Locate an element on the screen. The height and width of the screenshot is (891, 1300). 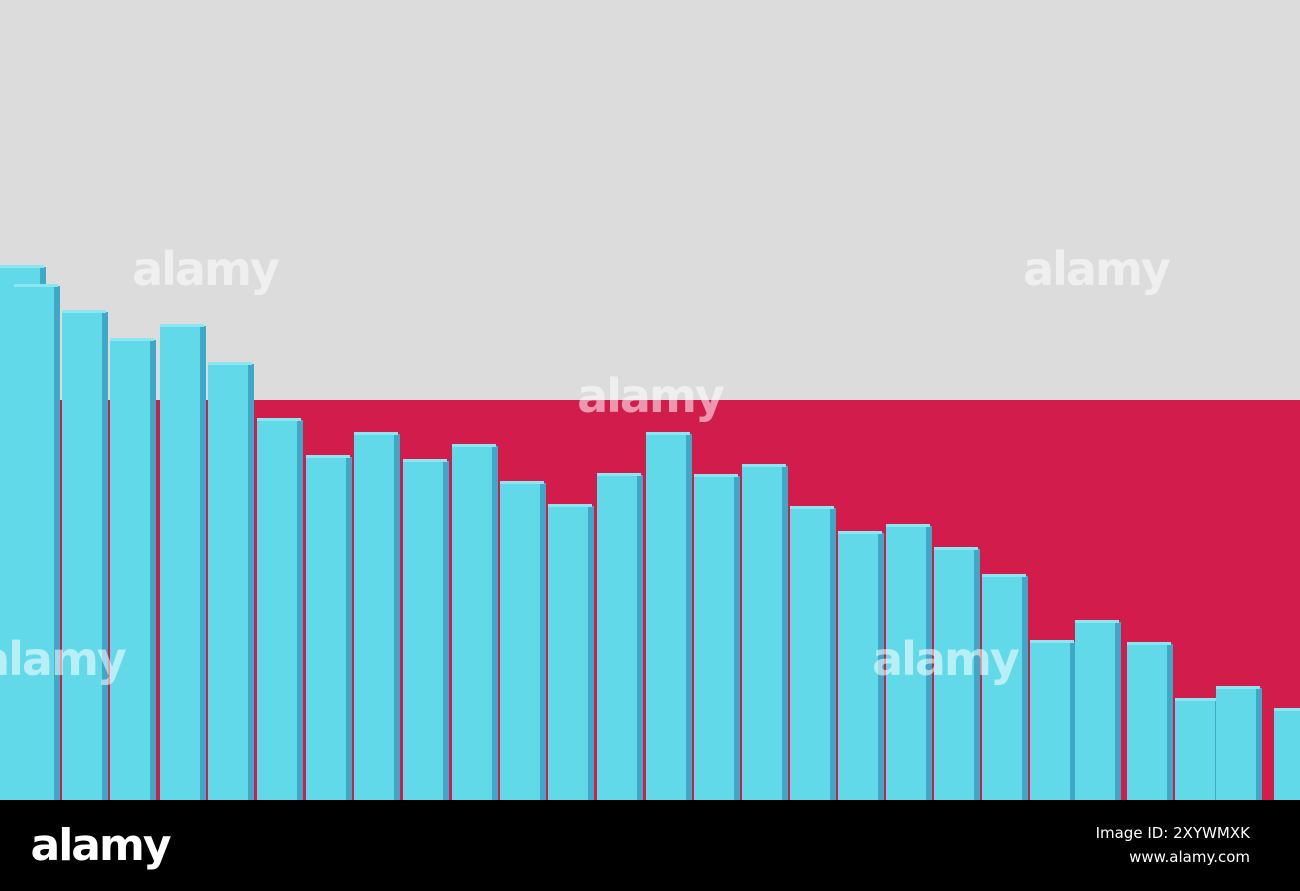
url: www.alamy.com is located at coordinates (1189, 857).